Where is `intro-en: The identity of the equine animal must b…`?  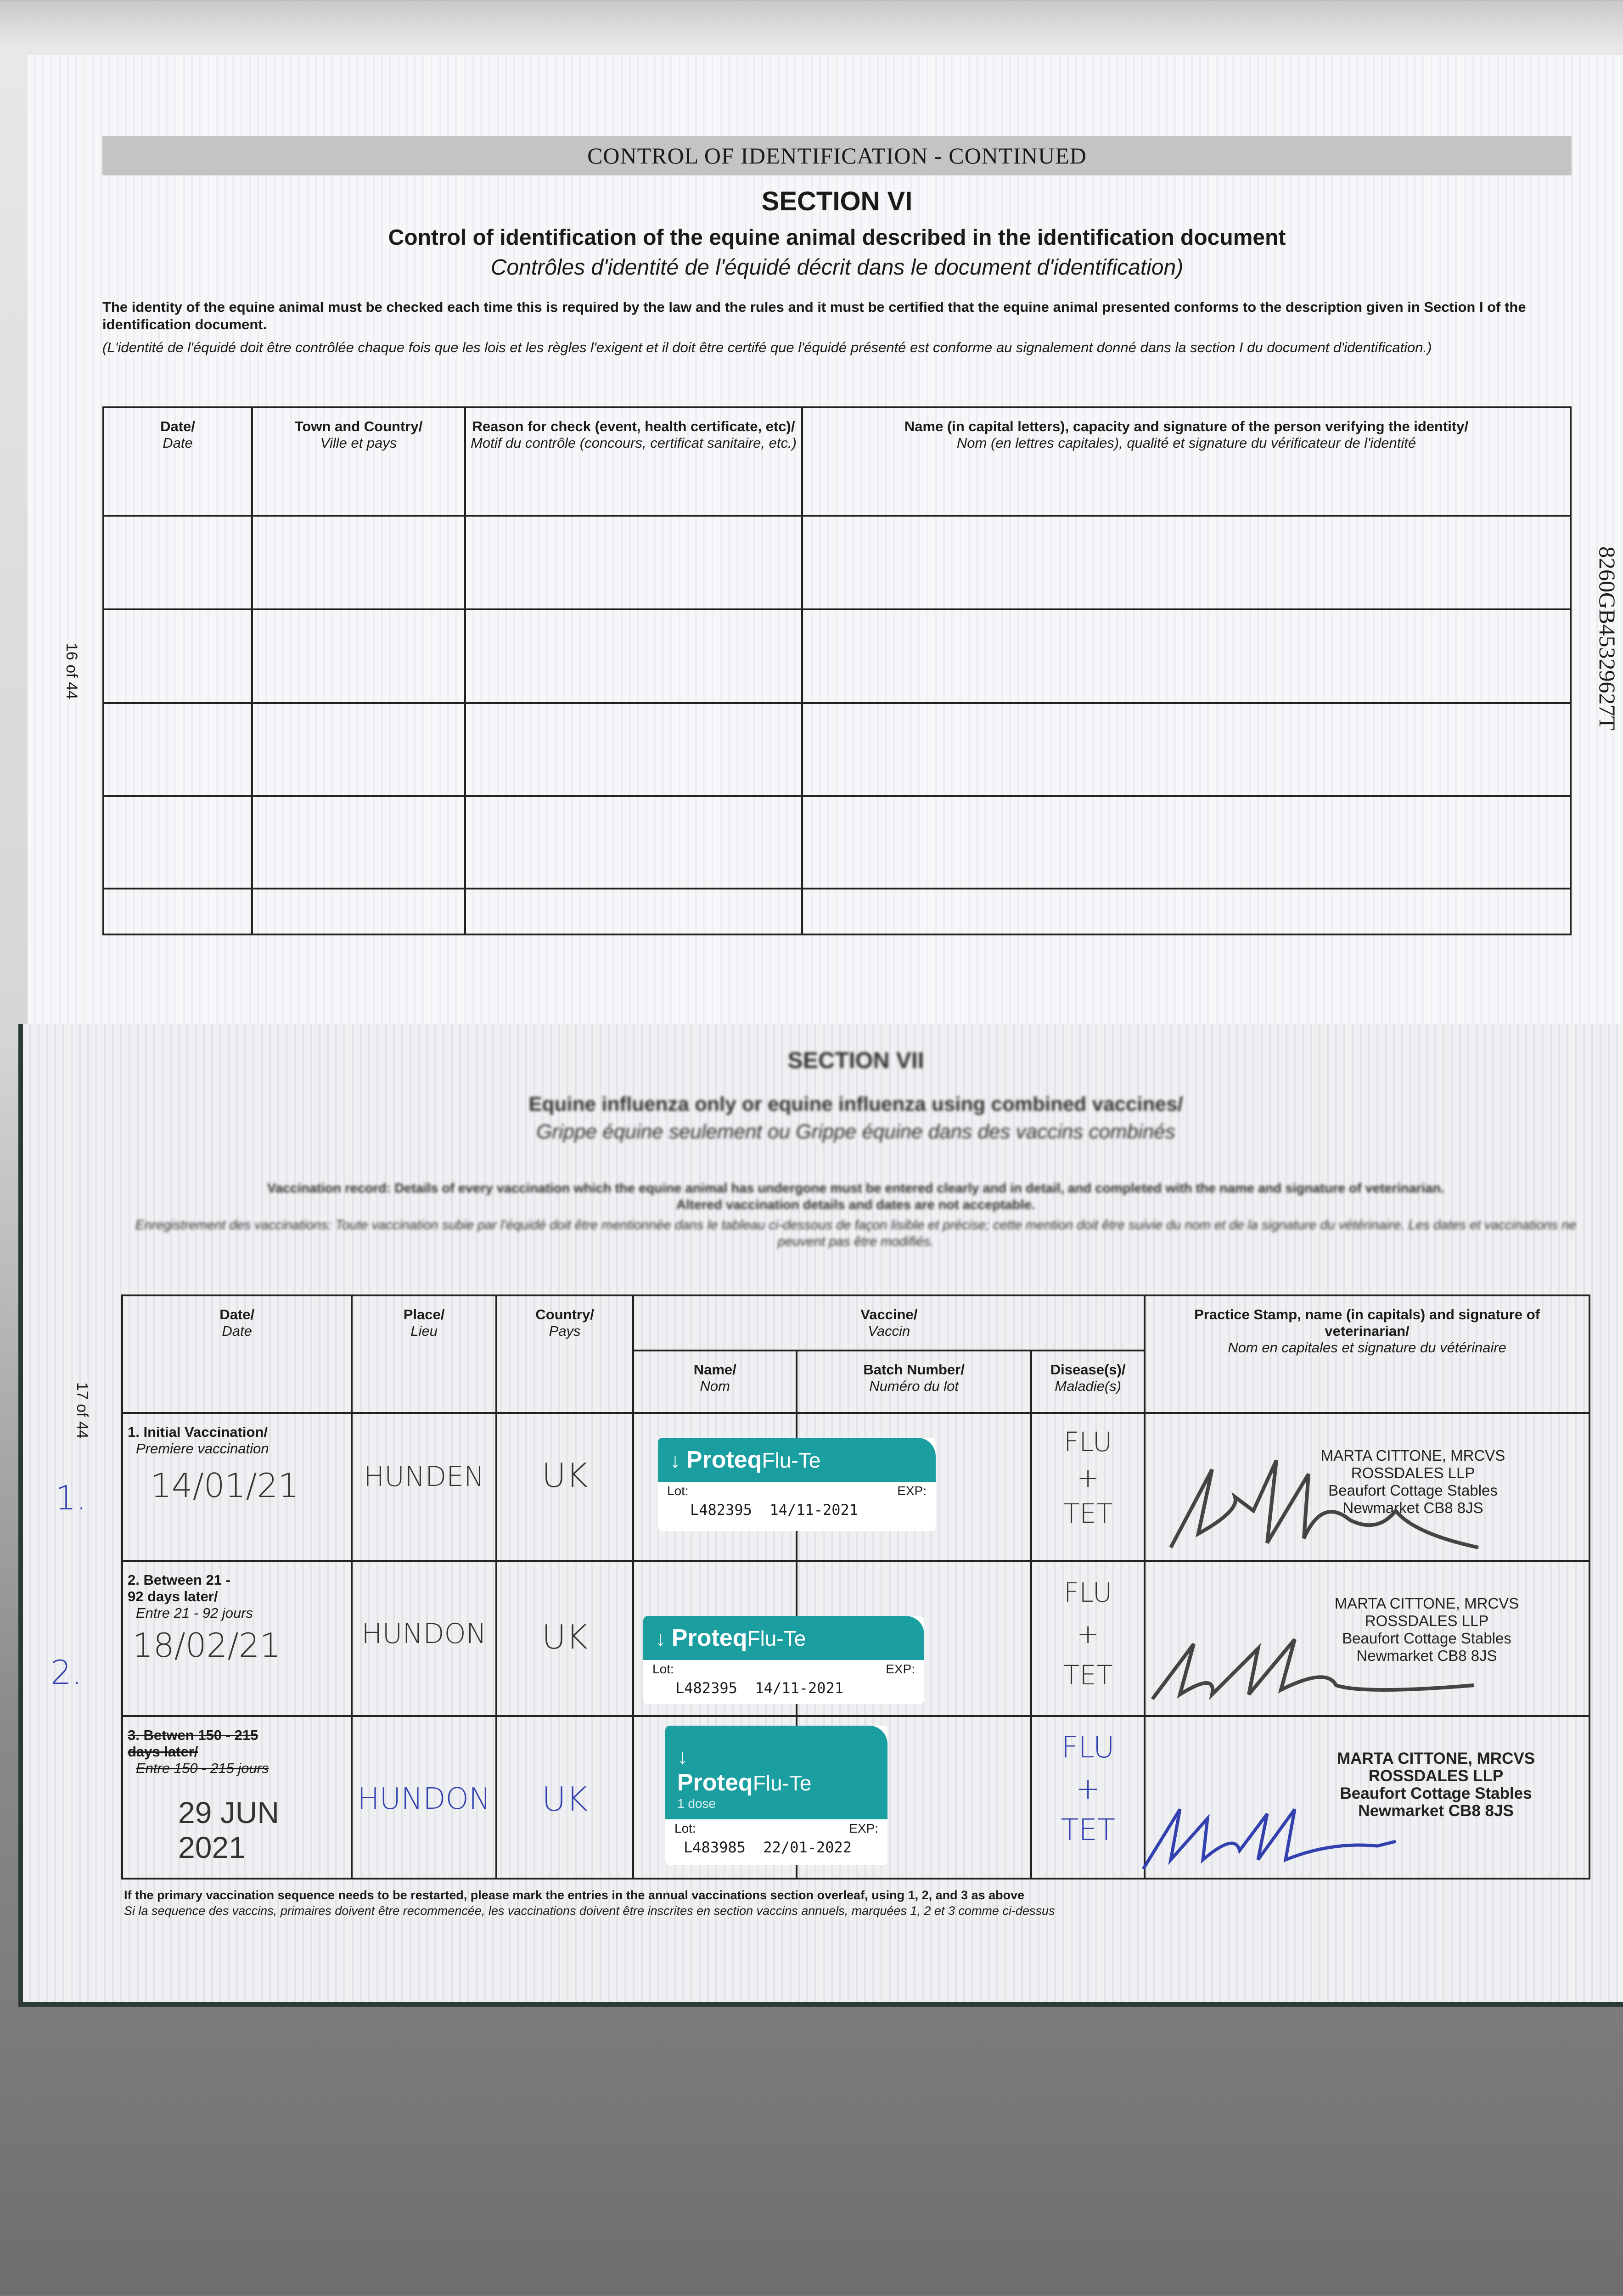
intro-en: The identity of the equine animal must b… is located at coordinates (814, 316).